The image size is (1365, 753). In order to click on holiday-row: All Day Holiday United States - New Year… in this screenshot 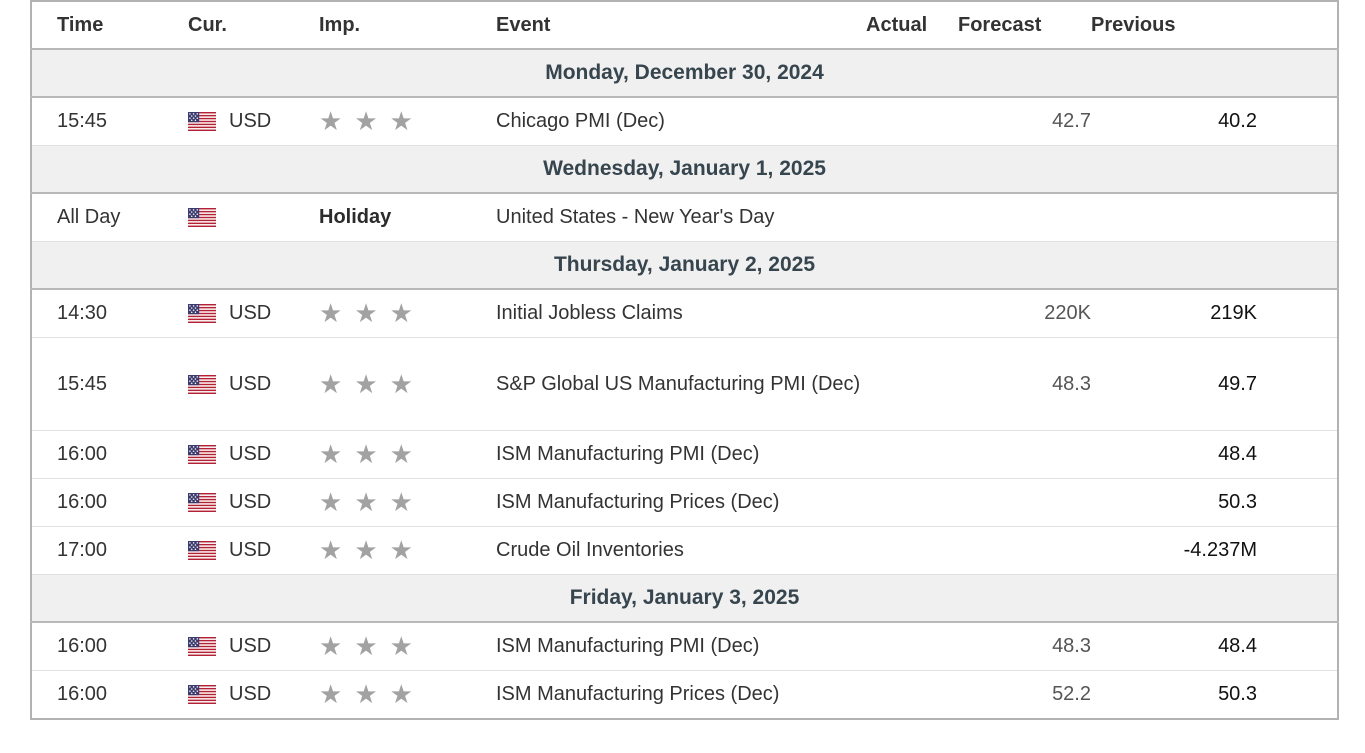, I will do `click(684, 217)`.